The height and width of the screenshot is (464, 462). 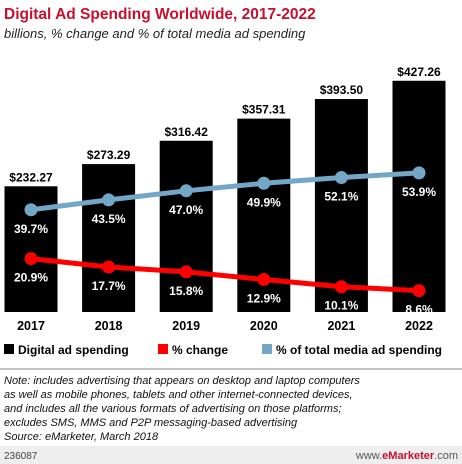 I want to click on bar-value-label: $393.50, so click(x=342, y=90).